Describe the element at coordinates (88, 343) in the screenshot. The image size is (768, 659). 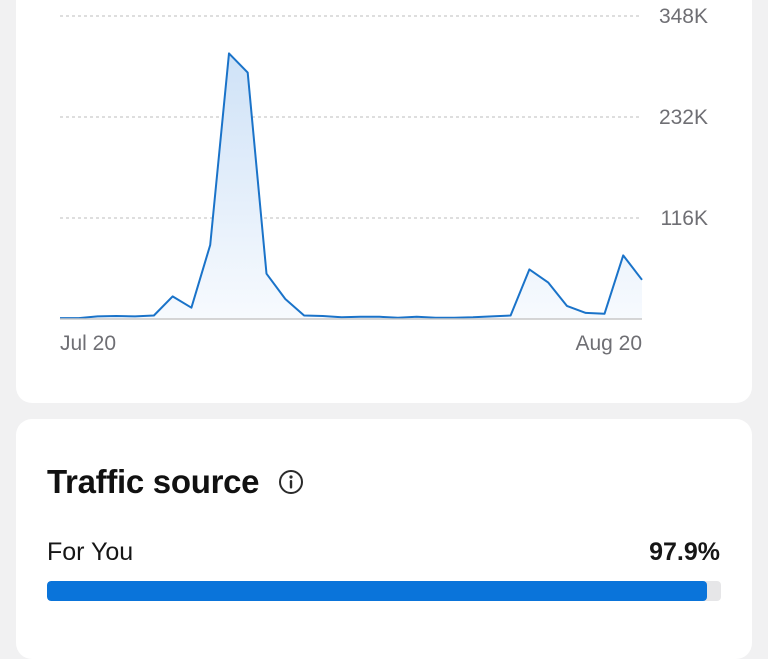
I see `x-tick-label-start: Jul 20` at that location.